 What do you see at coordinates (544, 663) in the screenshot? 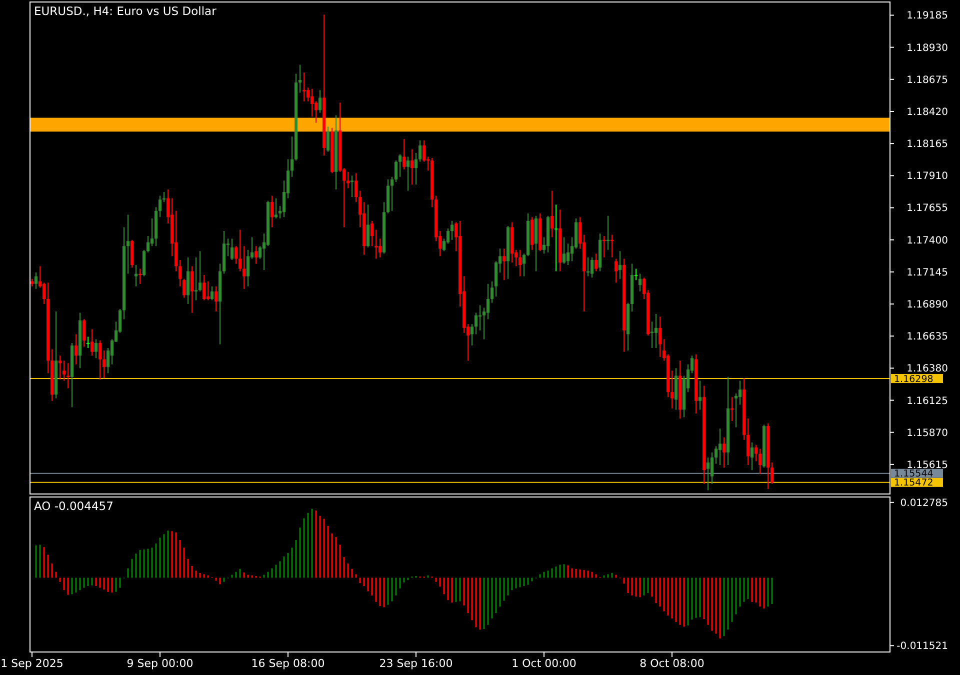
I see `x-tick-label: 1 Oct 00:00` at bounding box center [544, 663].